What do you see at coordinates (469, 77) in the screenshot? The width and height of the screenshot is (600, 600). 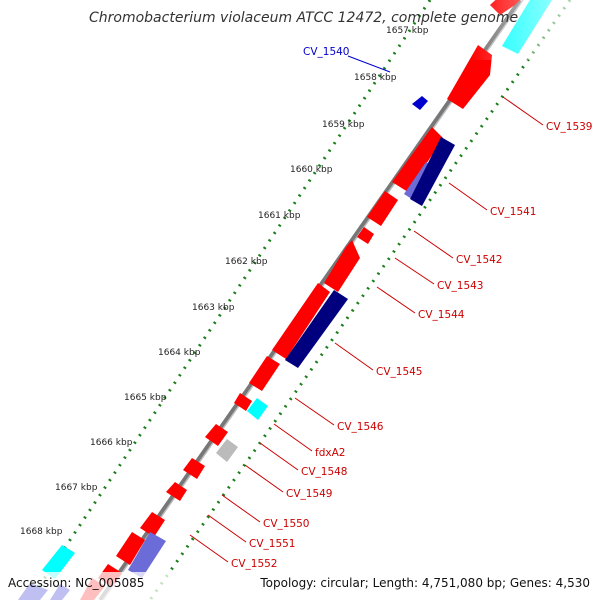 I see `gene-cv1539b` at bounding box center [469, 77].